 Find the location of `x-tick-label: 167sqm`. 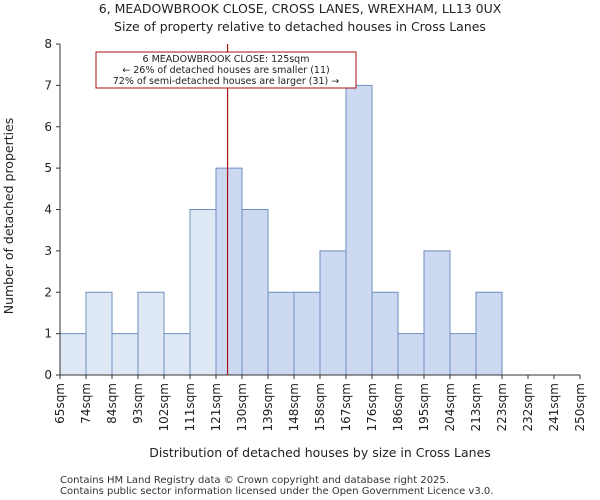

x-tick-label: 167sqm is located at coordinates (346, 407).